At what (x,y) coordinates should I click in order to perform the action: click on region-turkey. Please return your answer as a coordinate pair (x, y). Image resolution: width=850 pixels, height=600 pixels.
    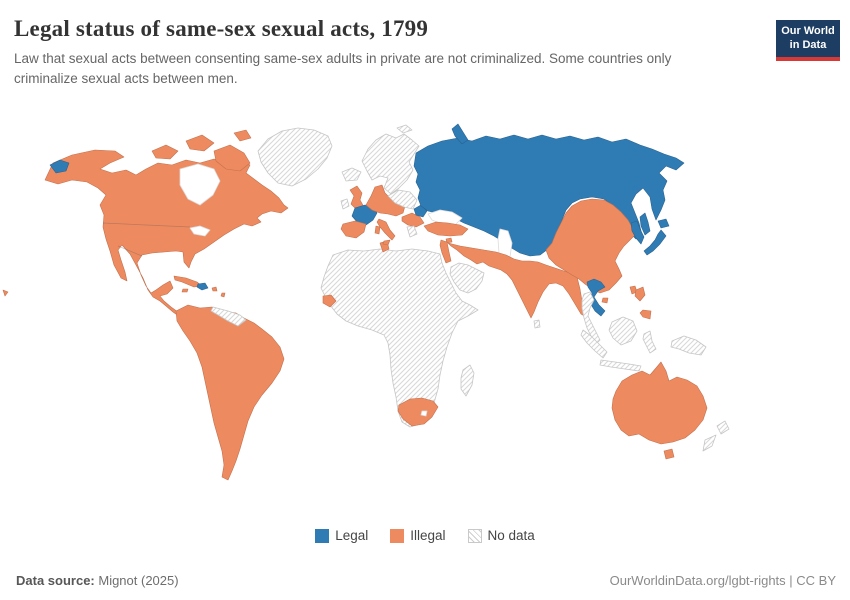
    Looking at the image, I should click on (446, 229).